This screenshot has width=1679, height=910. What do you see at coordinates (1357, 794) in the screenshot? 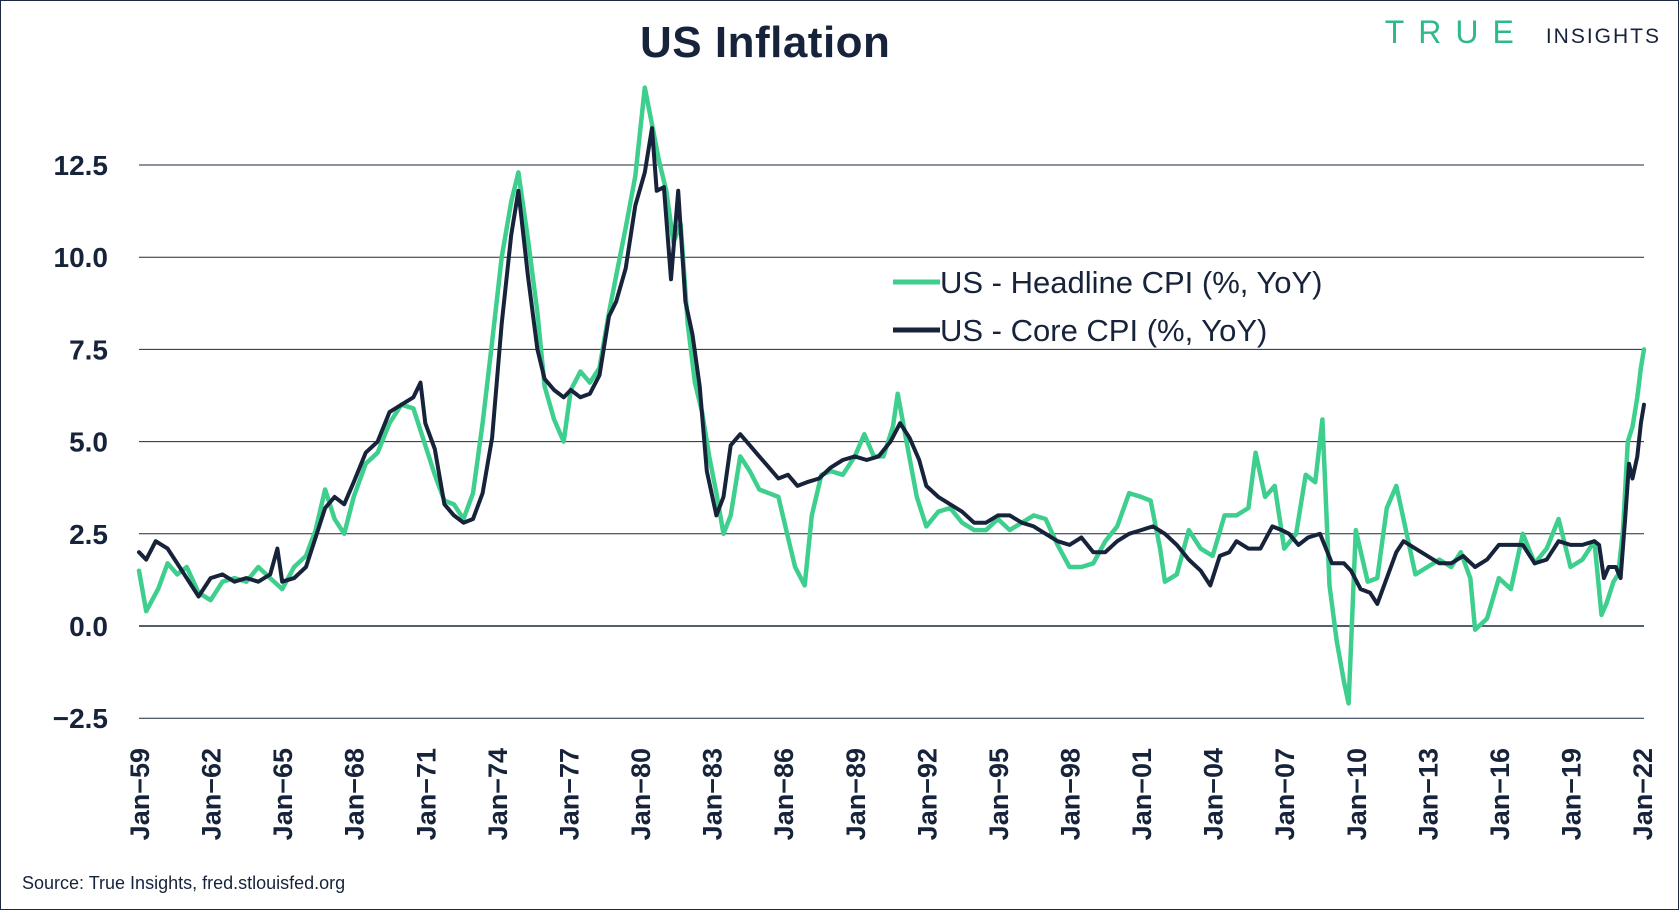
I see `x-tick-label: Jan−10` at bounding box center [1357, 794].